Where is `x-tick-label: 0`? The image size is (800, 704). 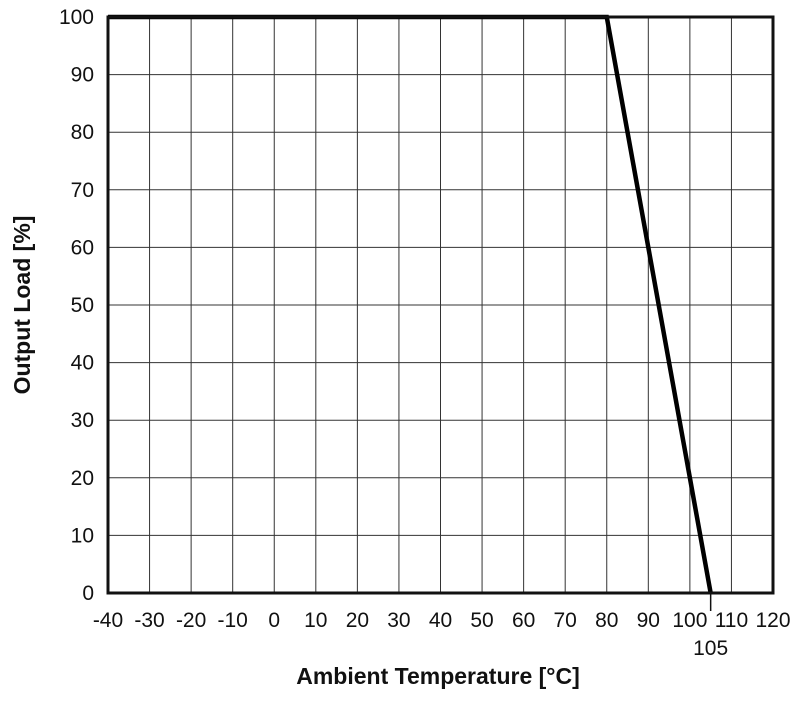 x-tick-label: 0 is located at coordinates (274, 620).